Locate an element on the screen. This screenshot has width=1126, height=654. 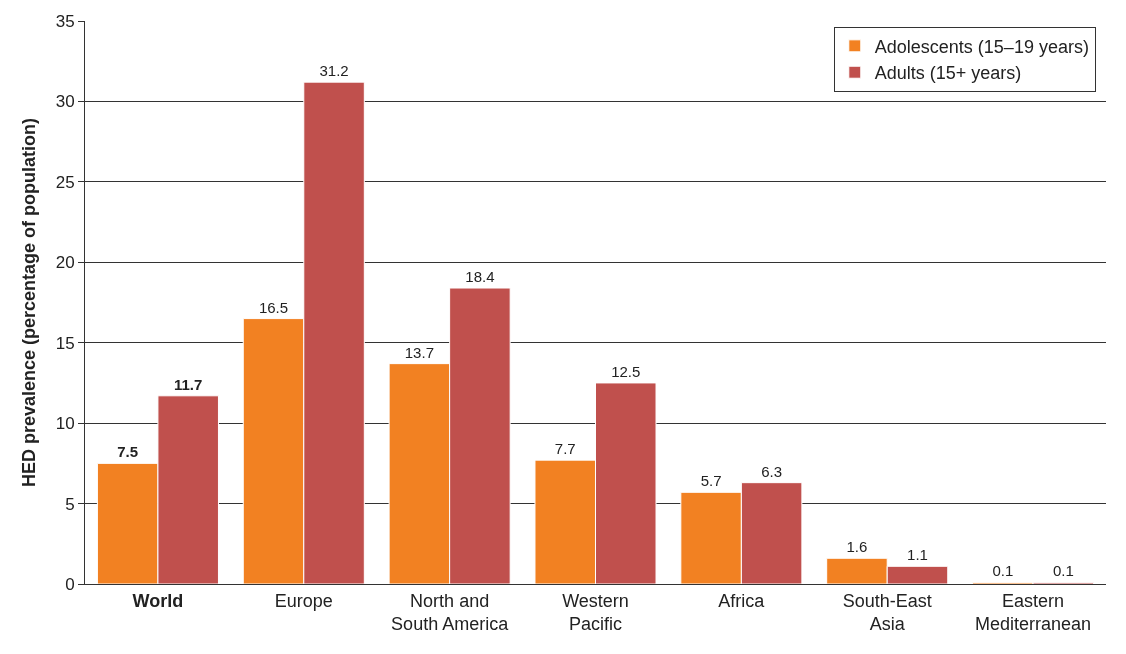
y-tick-label: 0 is located at coordinates (70, 584).